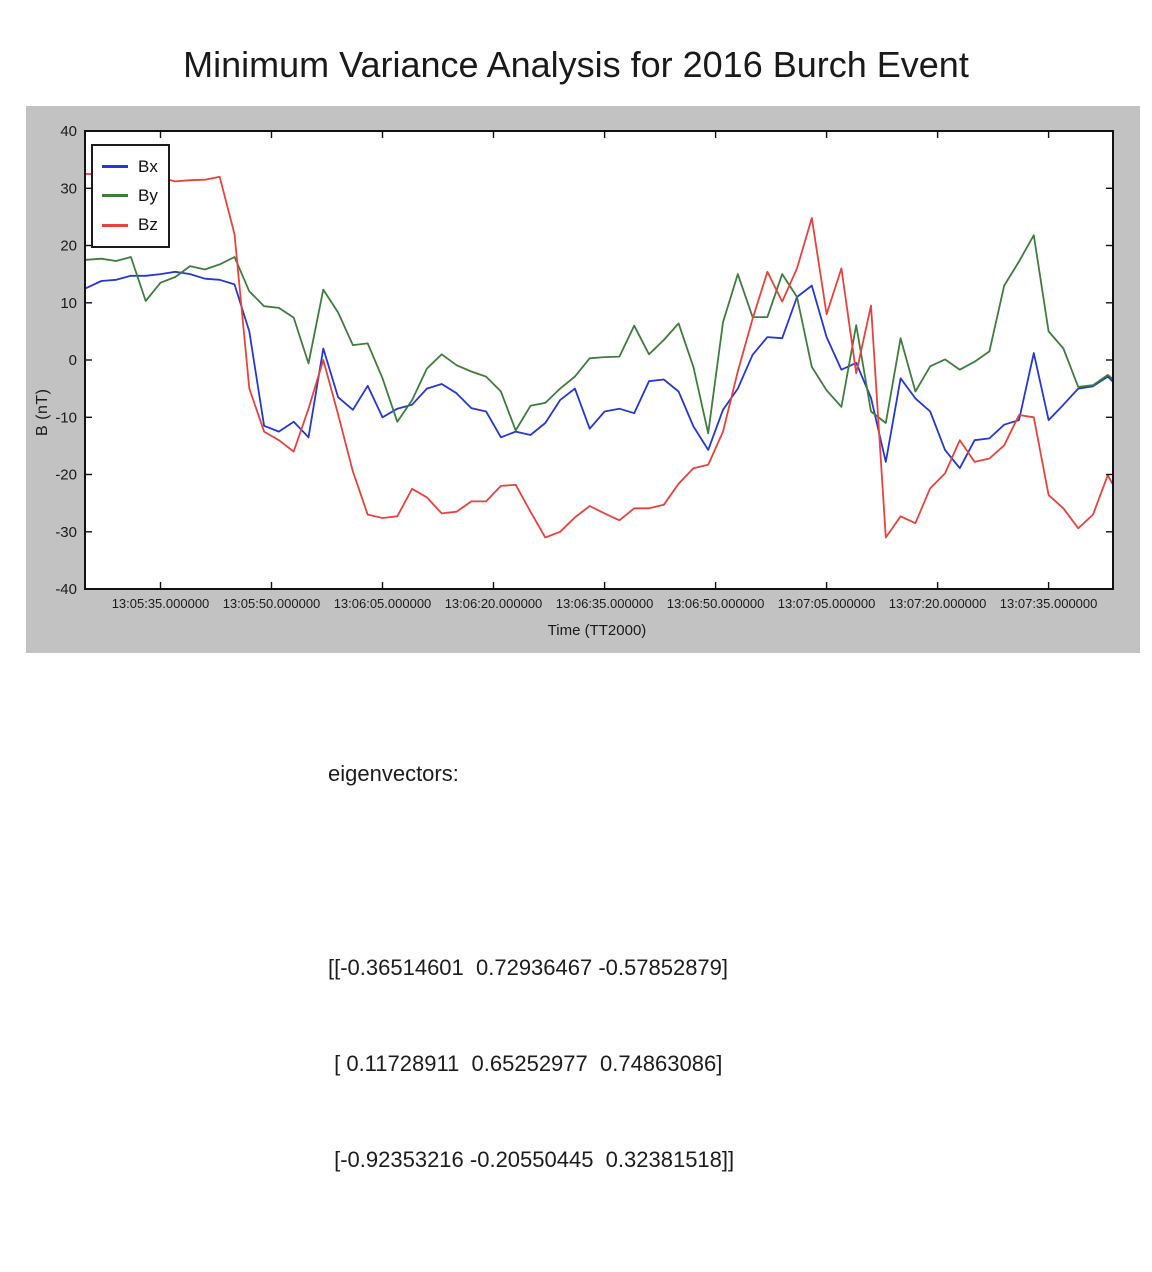 This screenshot has height=1272, width=1152. I want to click on bz-line-swatch, so click(115, 225).